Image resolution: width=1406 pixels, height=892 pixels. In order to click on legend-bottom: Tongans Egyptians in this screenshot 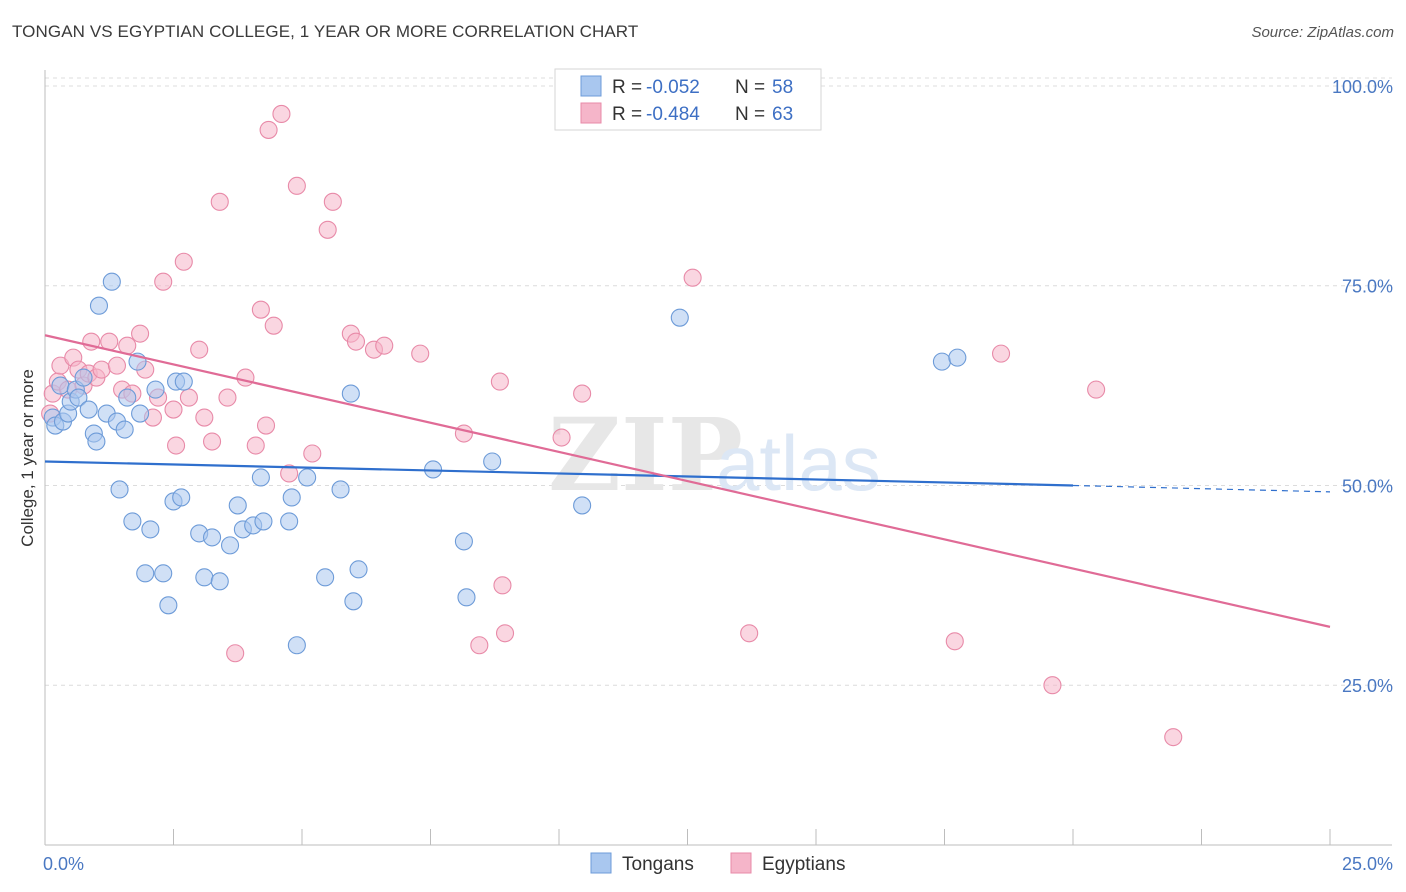, I will do `click(717, 863)`.